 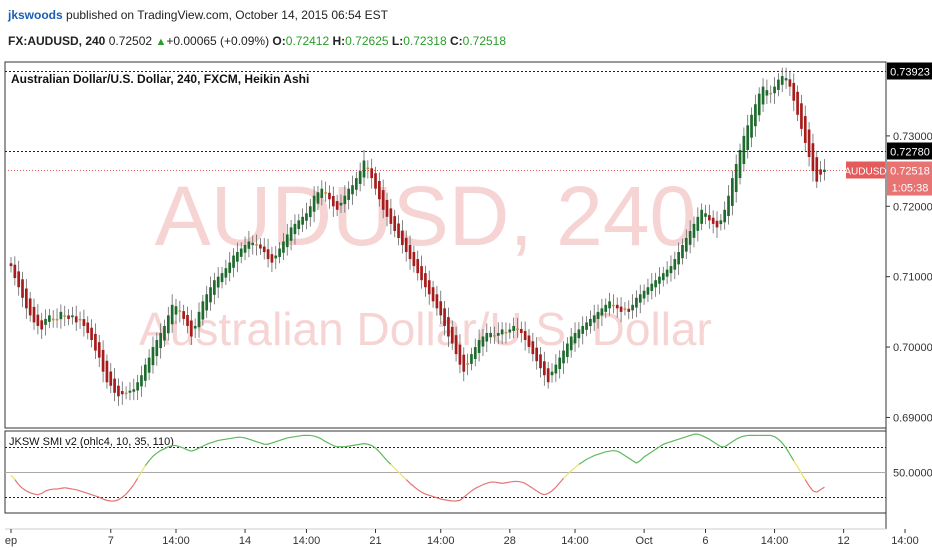 I want to click on time-tick-label: 14:00, so click(x=176, y=541).